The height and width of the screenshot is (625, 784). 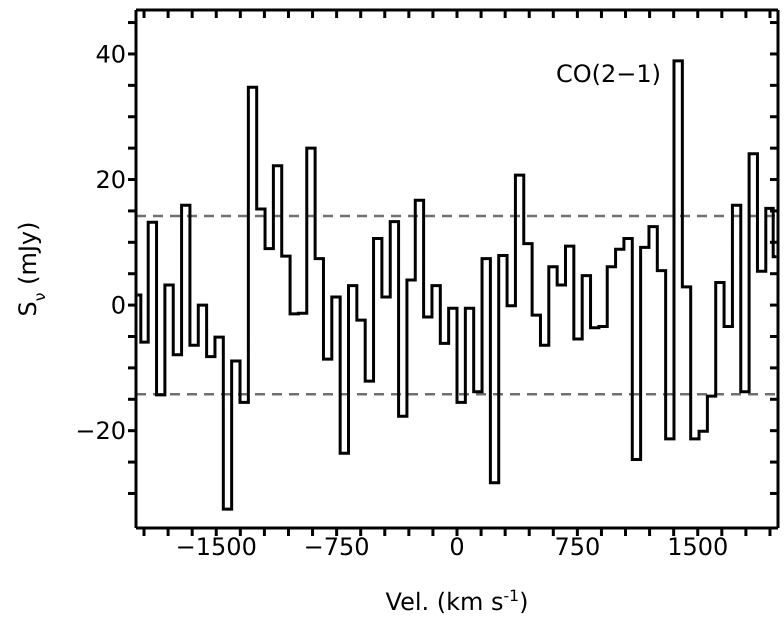 What do you see at coordinates (609, 74) in the screenshot?
I see `annotation: CO(2−1)` at bounding box center [609, 74].